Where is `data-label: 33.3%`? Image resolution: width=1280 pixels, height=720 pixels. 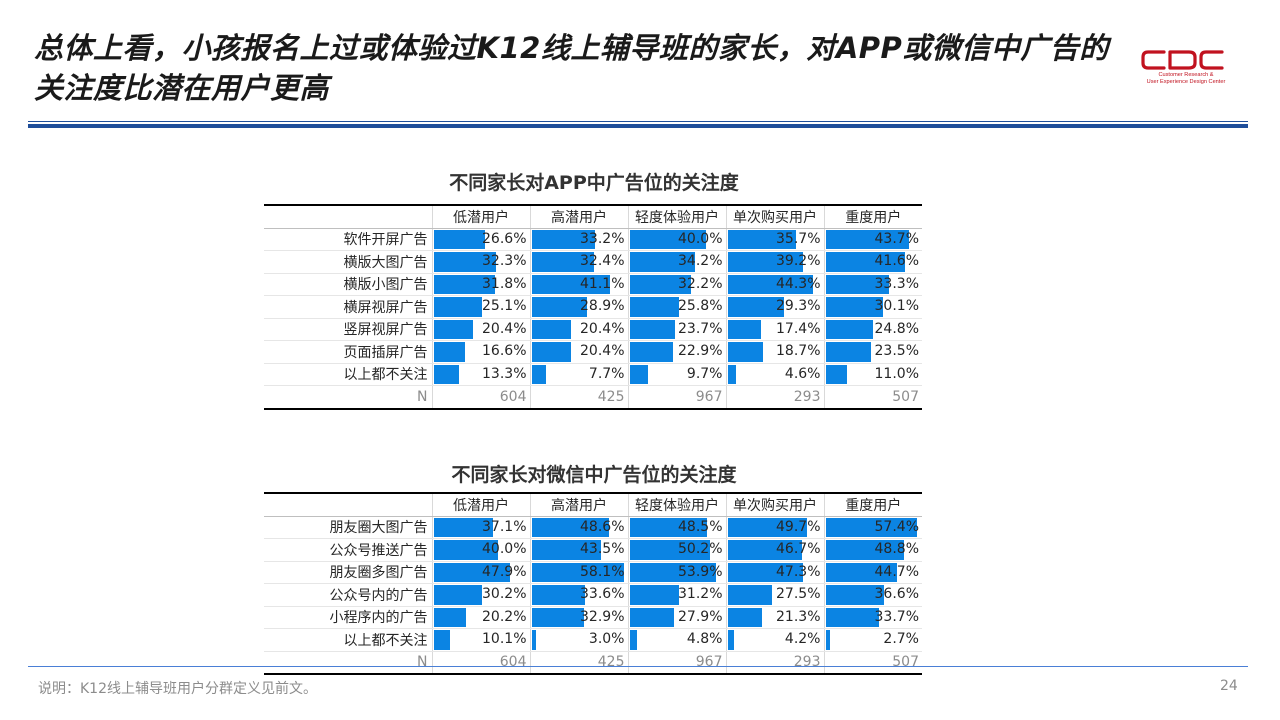
data-label: 33.3% is located at coordinates (896, 283).